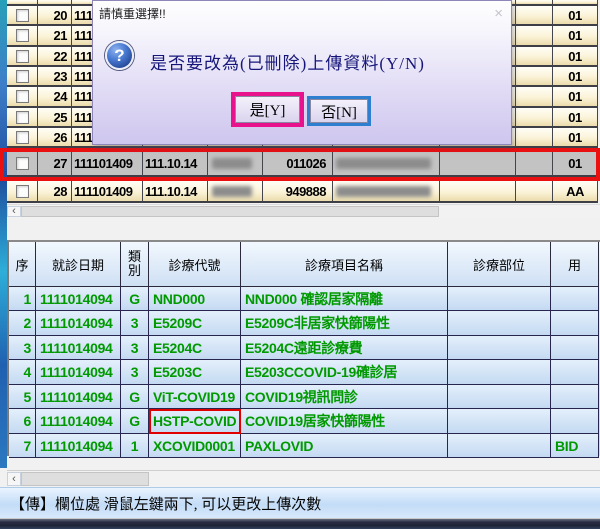  Describe the element at coordinates (55, 138) in the screenshot. I see `table-cell-num: 26` at that location.